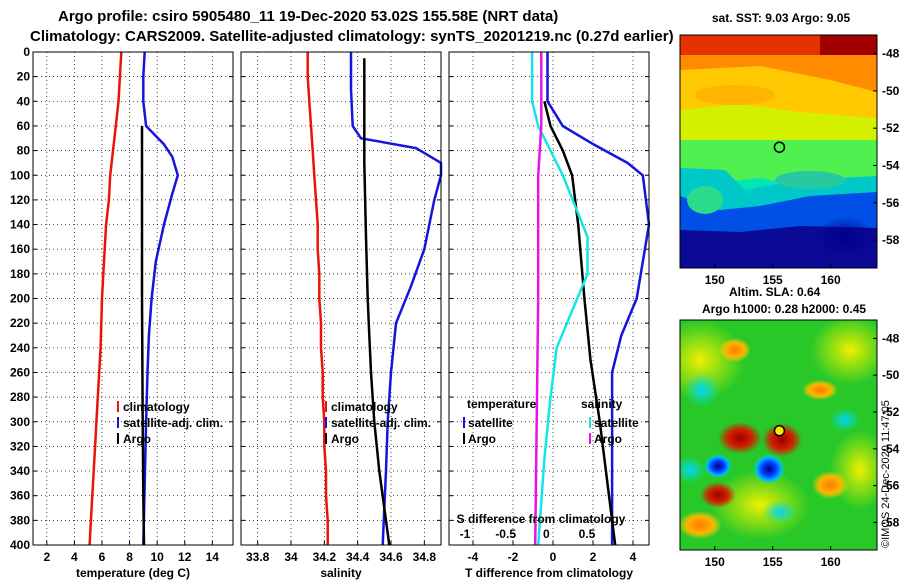 This screenshot has width=900, height=580. Describe the element at coordinates (20, 397) in the screenshot. I see `y-tick-label: 280` at that location.